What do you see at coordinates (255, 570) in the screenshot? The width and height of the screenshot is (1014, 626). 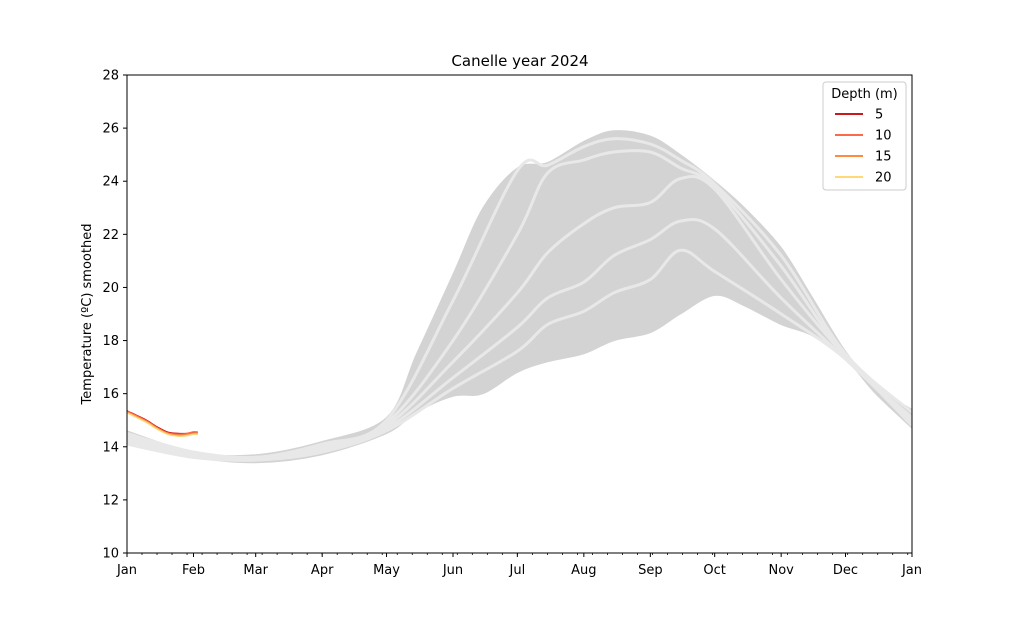 I see `x-tick-label: Mar` at bounding box center [255, 570].